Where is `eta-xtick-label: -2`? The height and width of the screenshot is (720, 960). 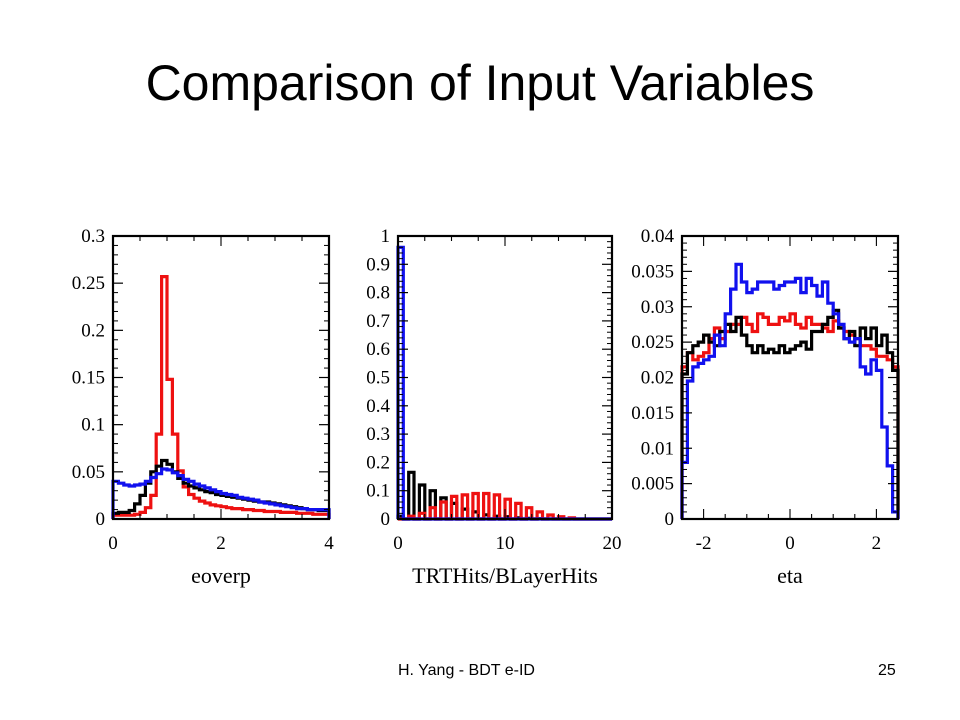
eta-xtick-label: -2 is located at coordinates (704, 543).